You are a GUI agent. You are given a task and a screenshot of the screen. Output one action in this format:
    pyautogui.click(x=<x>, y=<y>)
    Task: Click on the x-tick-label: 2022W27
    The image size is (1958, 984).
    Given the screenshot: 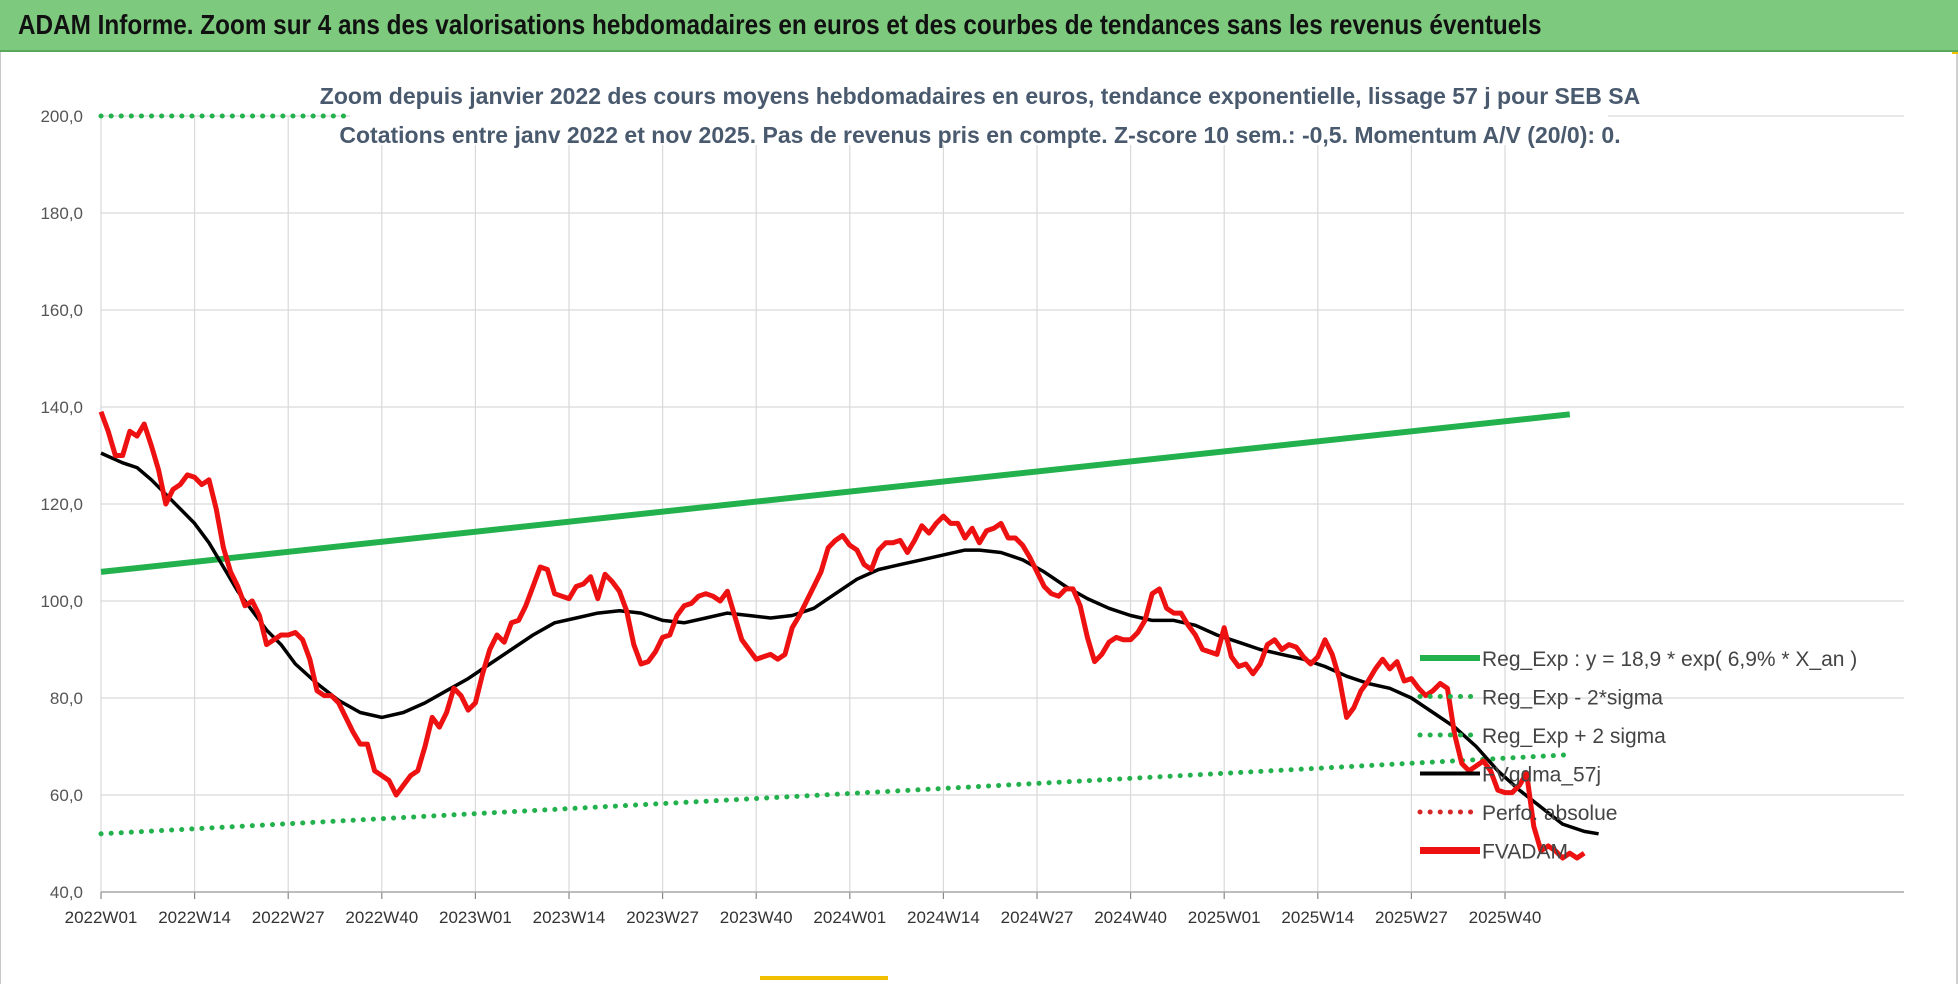 What is the action you would take?
    pyautogui.click(x=288, y=917)
    